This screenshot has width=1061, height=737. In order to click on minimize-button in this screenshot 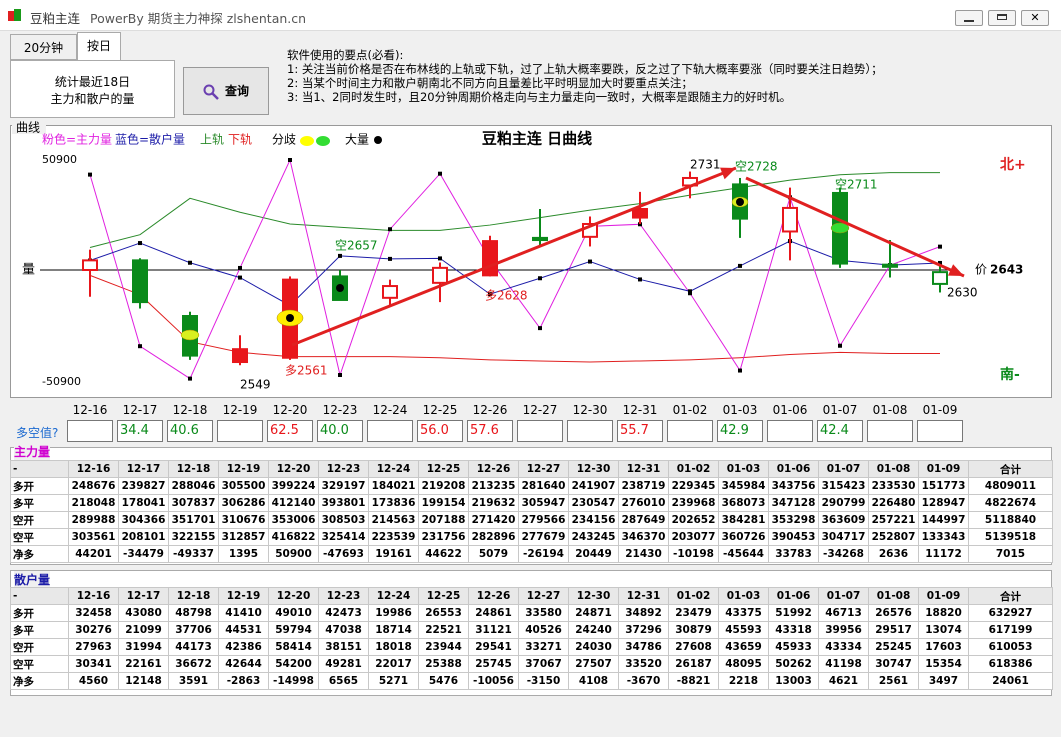, I will do `click(969, 18)`.